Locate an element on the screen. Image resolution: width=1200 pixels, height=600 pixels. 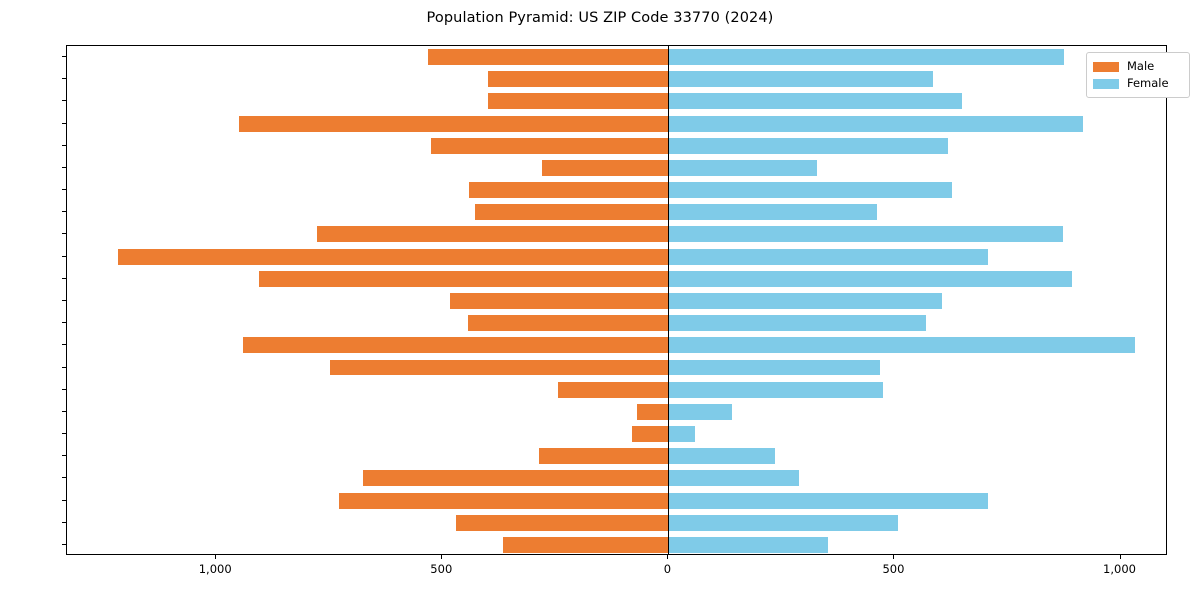
legend-label: Male is located at coordinates (1141, 65).